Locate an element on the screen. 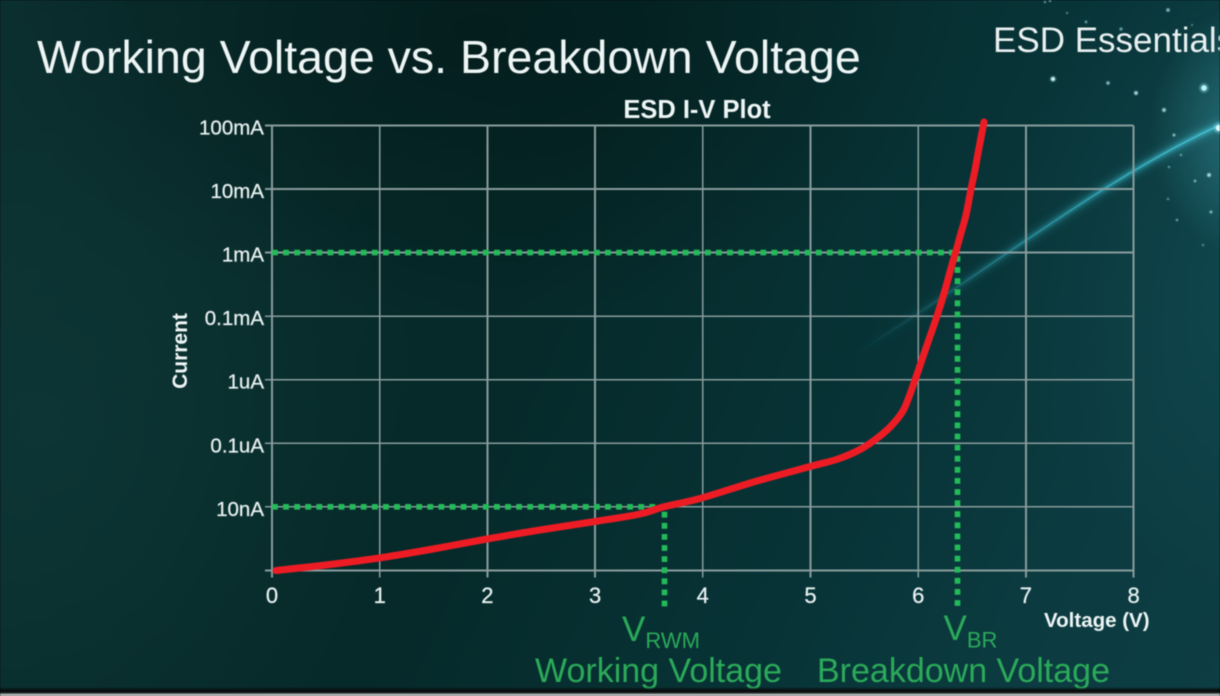  svg-text: 10mA is located at coordinates (237, 191).